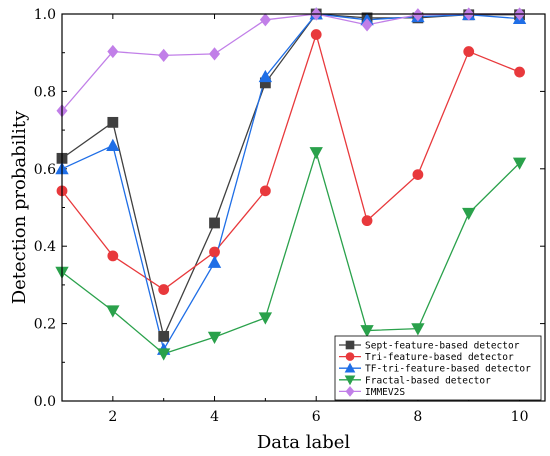 This screenshot has height=456, width=550. Describe the element at coordinates (520, 417) in the screenshot. I see `x-tick-label: 10` at that location.